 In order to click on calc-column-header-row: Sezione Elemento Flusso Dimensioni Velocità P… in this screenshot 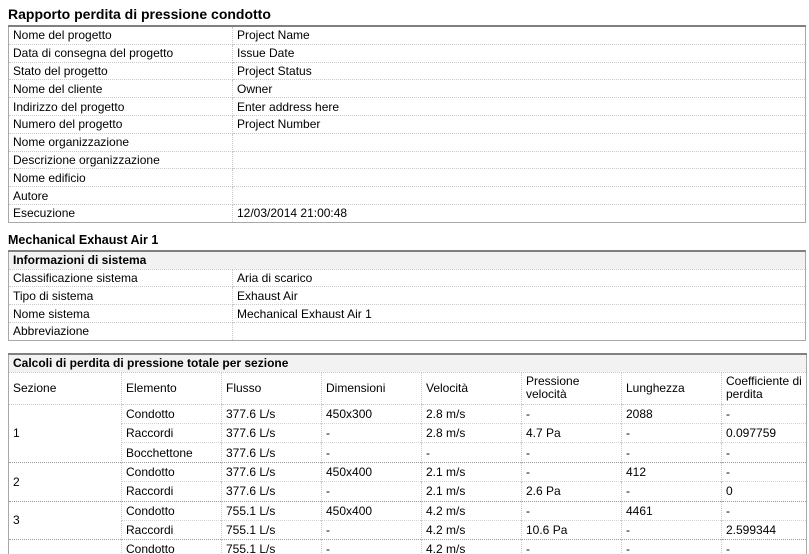, I will do `click(407, 388)`.